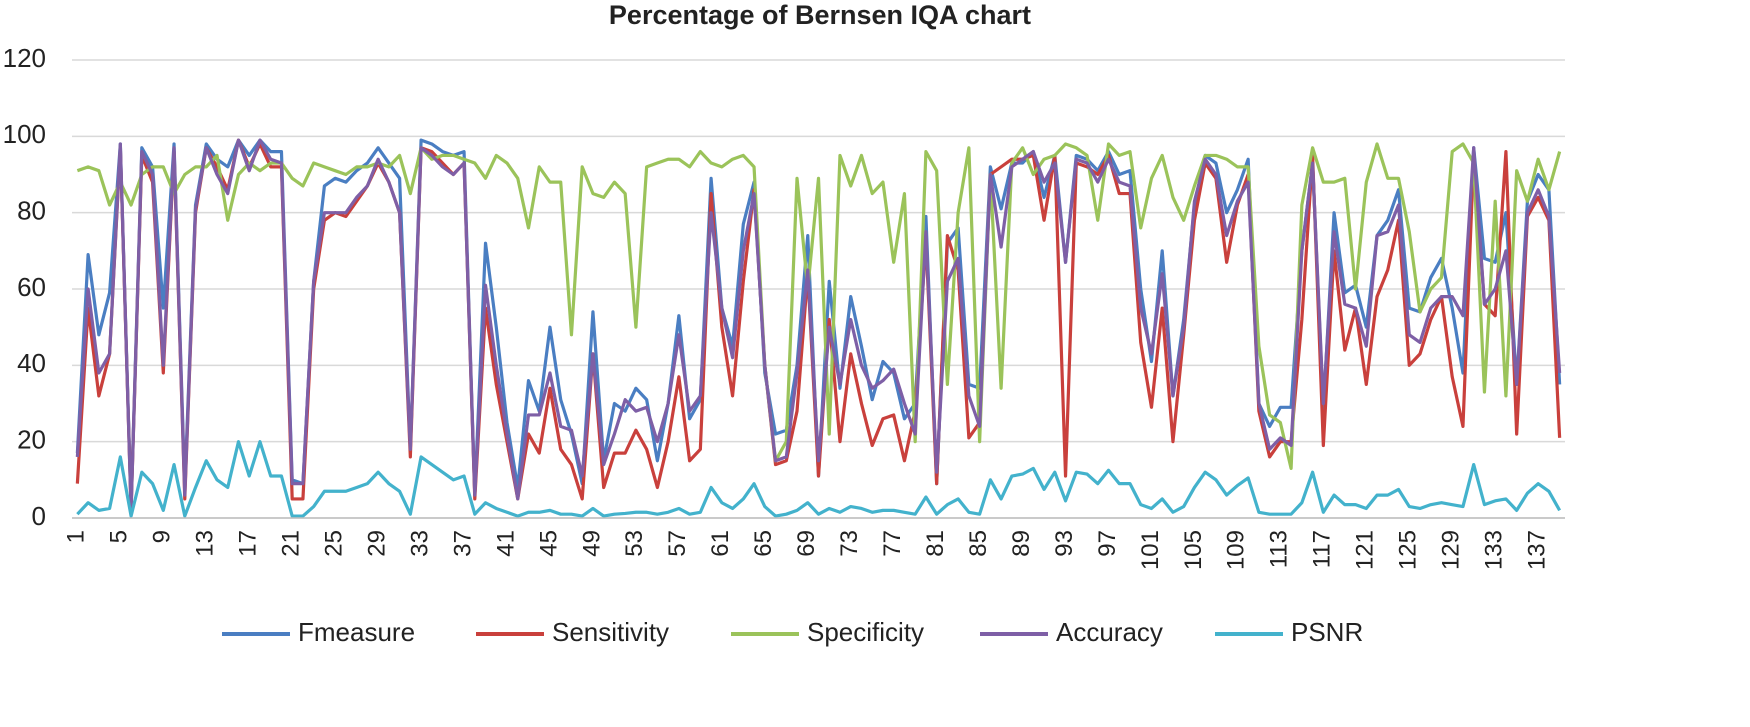 The width and height of the screenshot is (1750, 727). I want to click on x-tick-label: 17, so click(248, 543).